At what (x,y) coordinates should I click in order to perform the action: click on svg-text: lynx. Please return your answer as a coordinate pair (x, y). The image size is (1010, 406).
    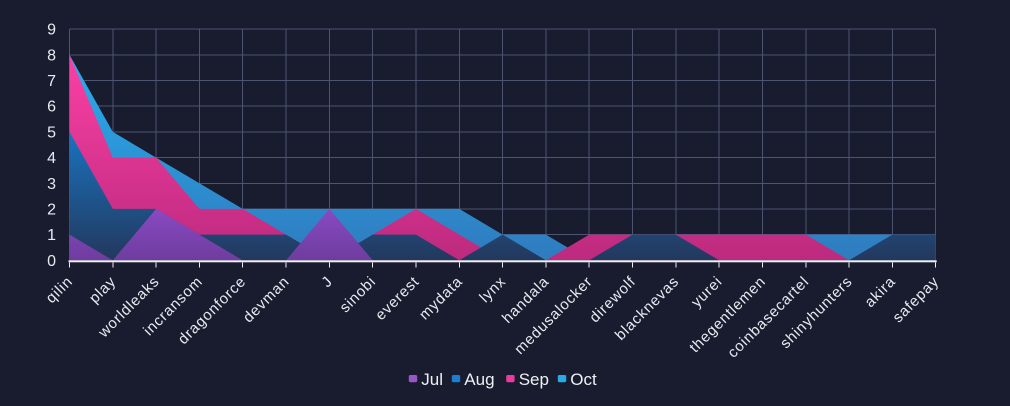
    Looking at the image, I should click on (492, 289).